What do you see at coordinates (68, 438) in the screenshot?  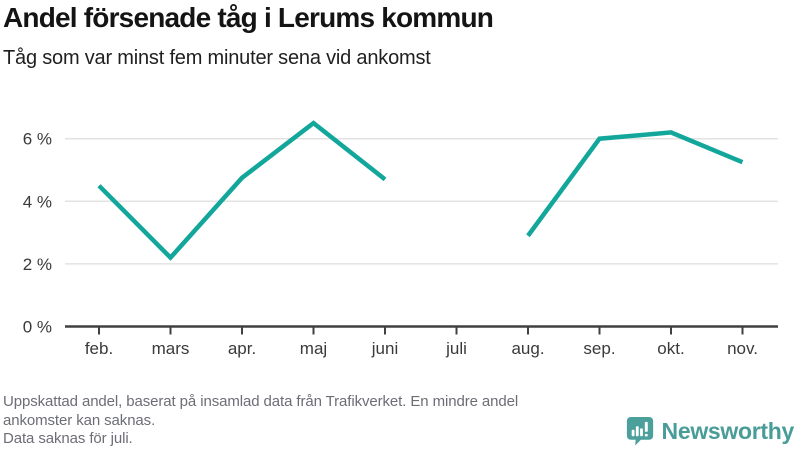 I see `note-line-3: Data saknas för juli.` at bounding box center [68, 438].